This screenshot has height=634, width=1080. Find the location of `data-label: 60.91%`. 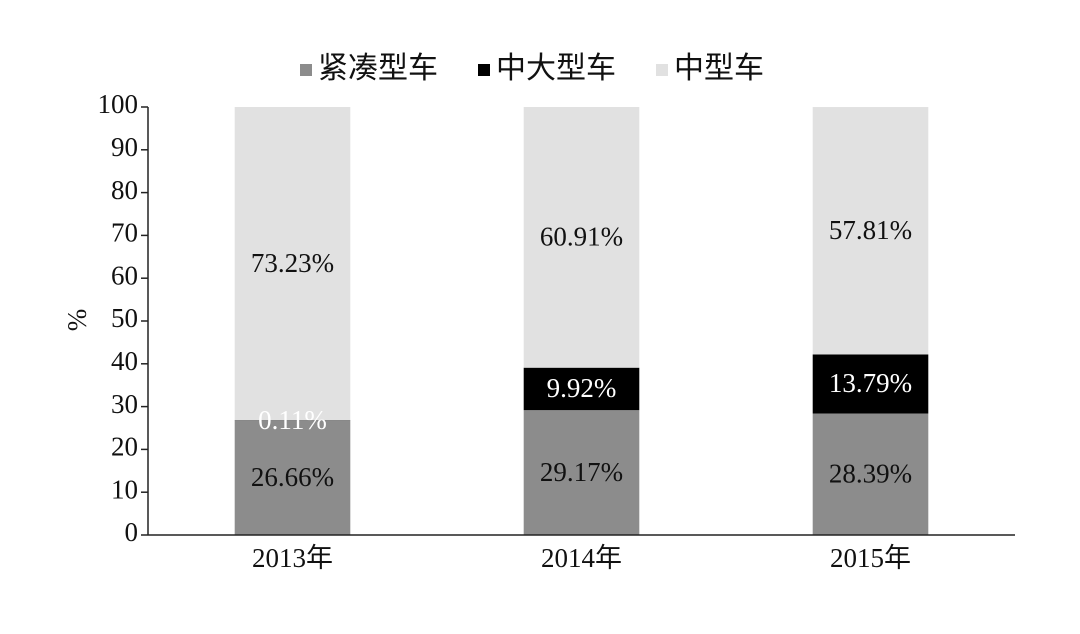

data-label: 60.91% is located at coordinates (581, 237).